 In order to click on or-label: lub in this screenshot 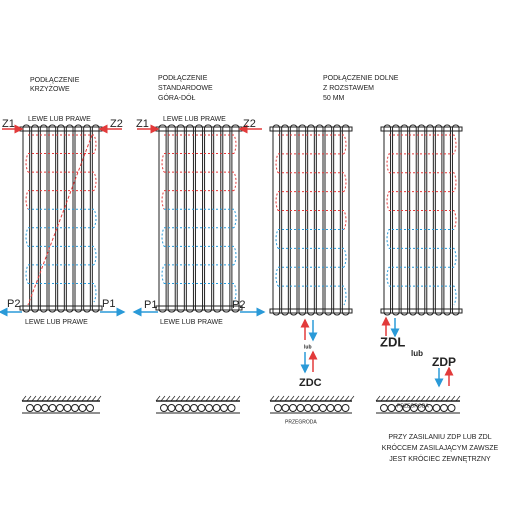, I will do `click(417, 353)`.